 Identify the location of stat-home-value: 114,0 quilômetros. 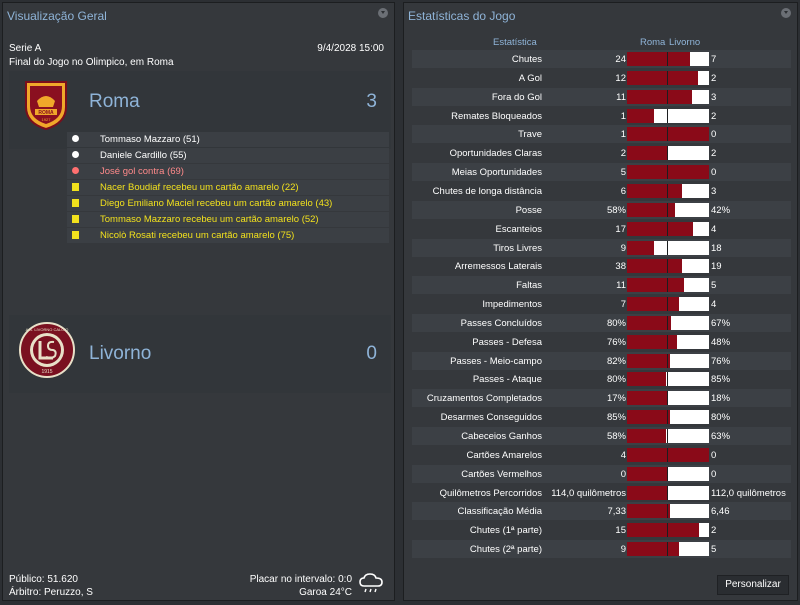
(588, 493).